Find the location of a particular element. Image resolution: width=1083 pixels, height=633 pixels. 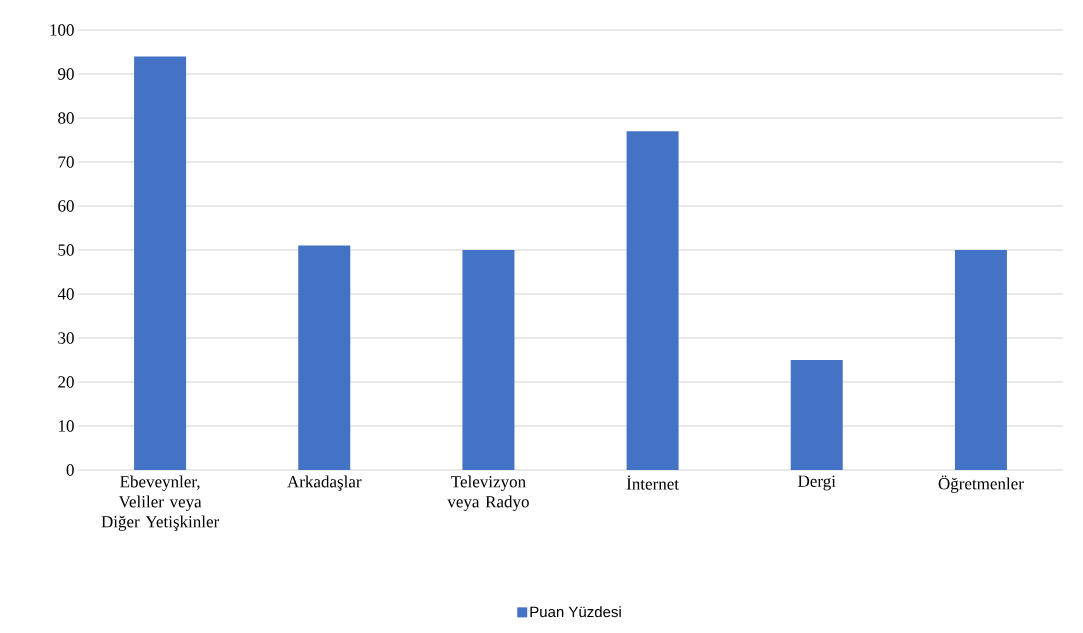

y-tick-label: 100 is located at coordinates (62, 30).